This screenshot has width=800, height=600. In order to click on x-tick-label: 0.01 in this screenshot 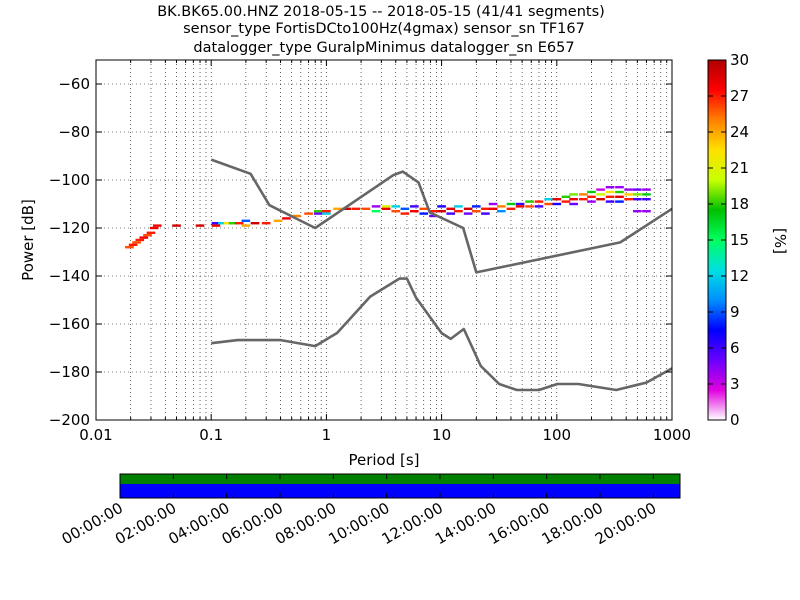, I will do `click(95, 435)`.